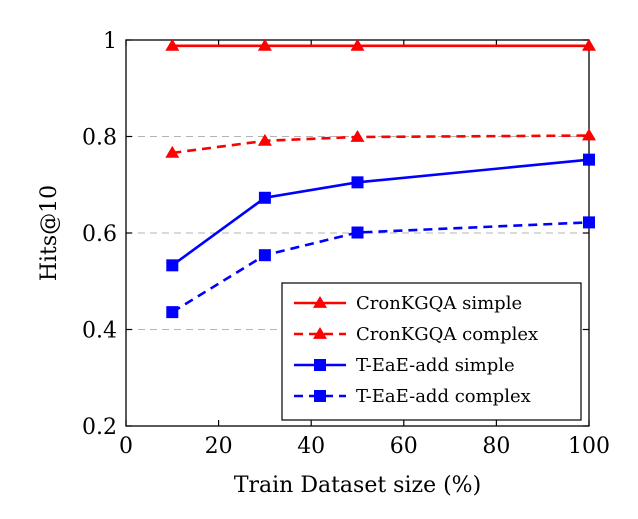 This screenshot has height=519, width=638. Describe the element at coordinates (110, 41) in the screenshot. I see `y-tick-label: 1` at that location.